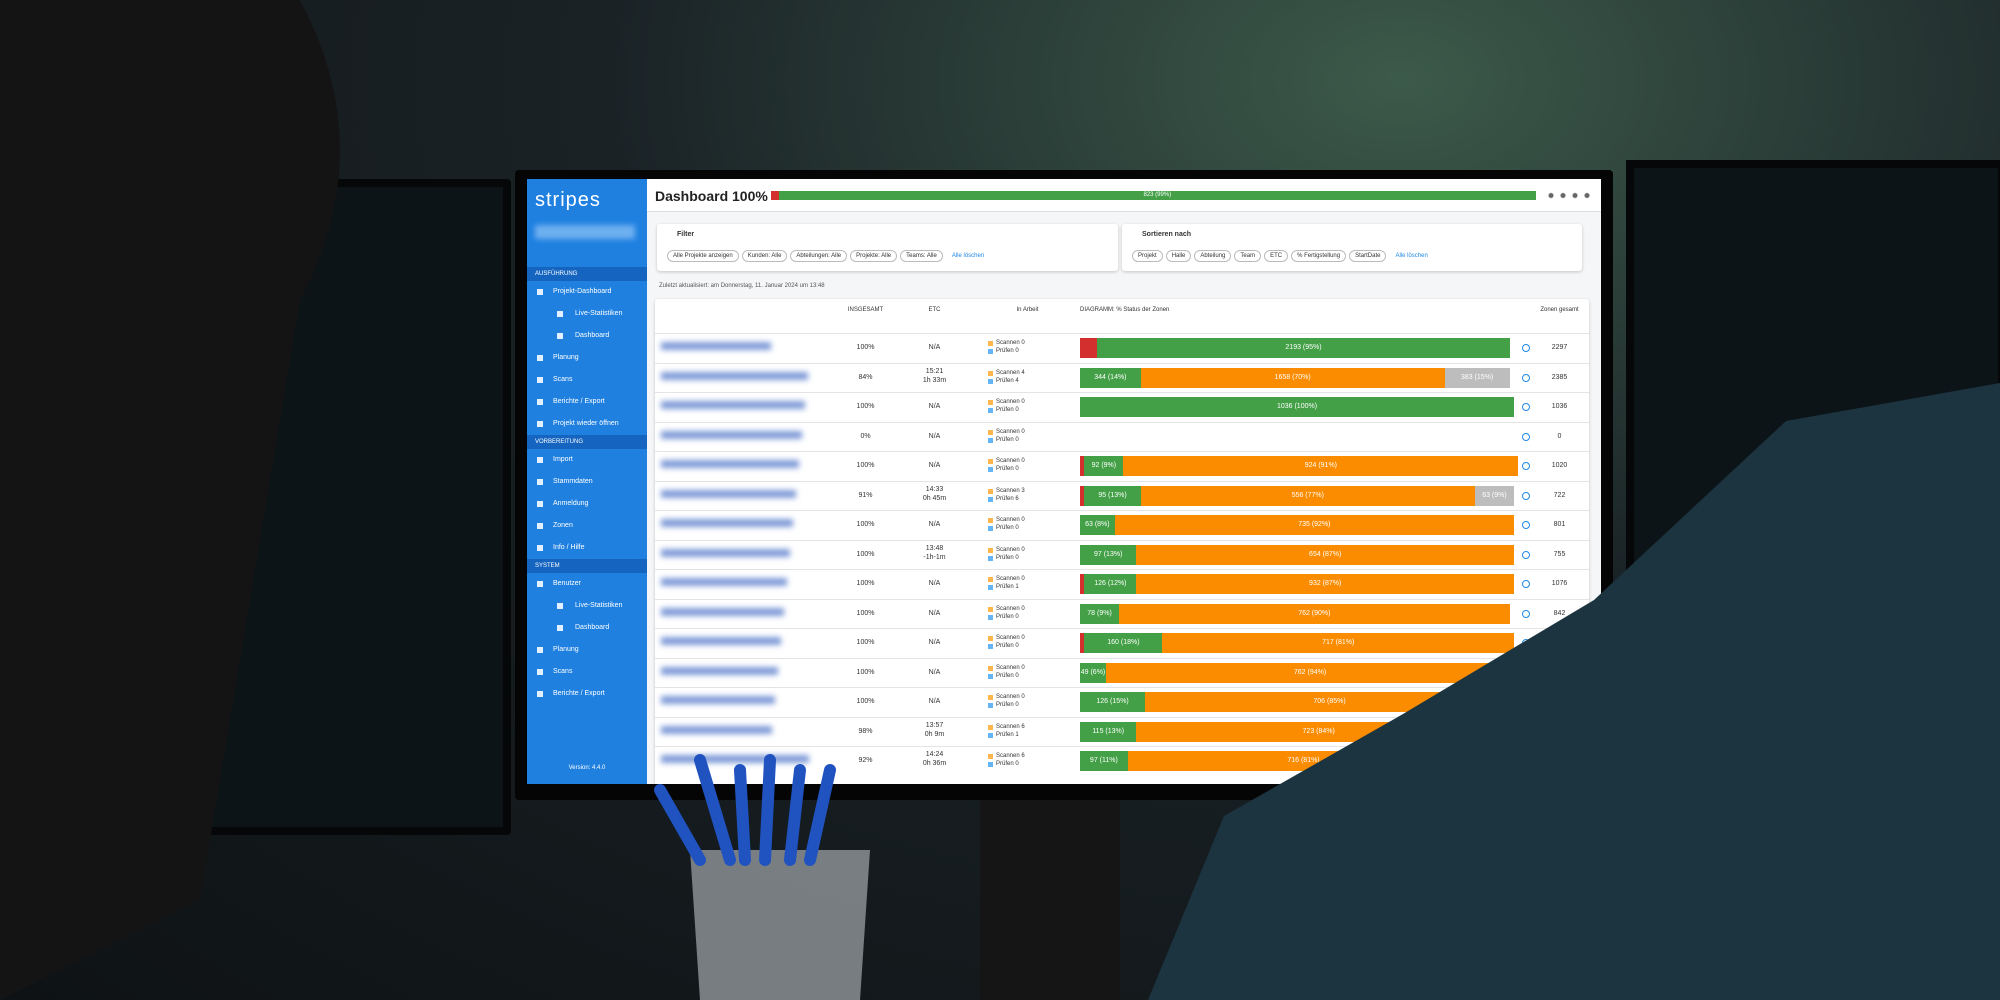 Image resolution: width=2000 pixels, height=1000 pixels. Describe the element at coordinates (934, 725) in the screenshot. I see `etc: 13:57` at that location.